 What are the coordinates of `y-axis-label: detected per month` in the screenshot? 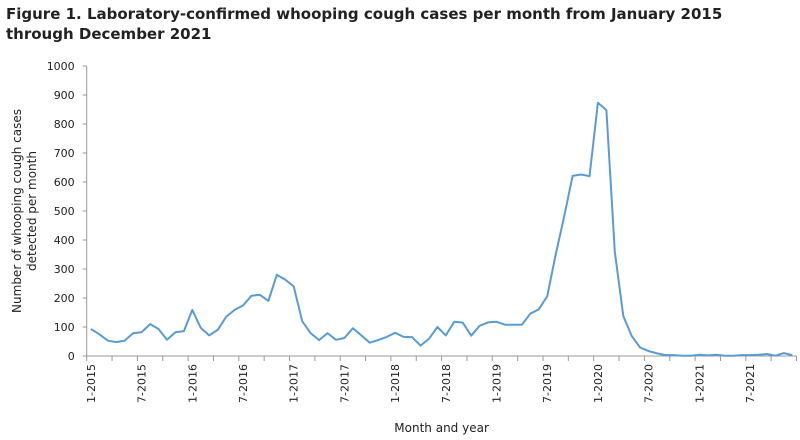 It's located at (32, 211).